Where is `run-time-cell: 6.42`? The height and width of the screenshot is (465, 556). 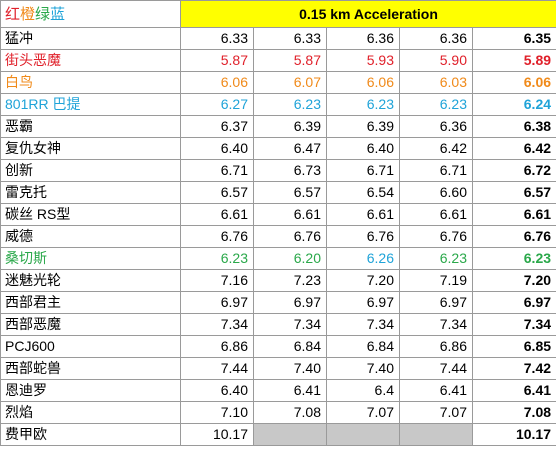 run-time-cell: 6.42 is located at coordinates (436, 148).